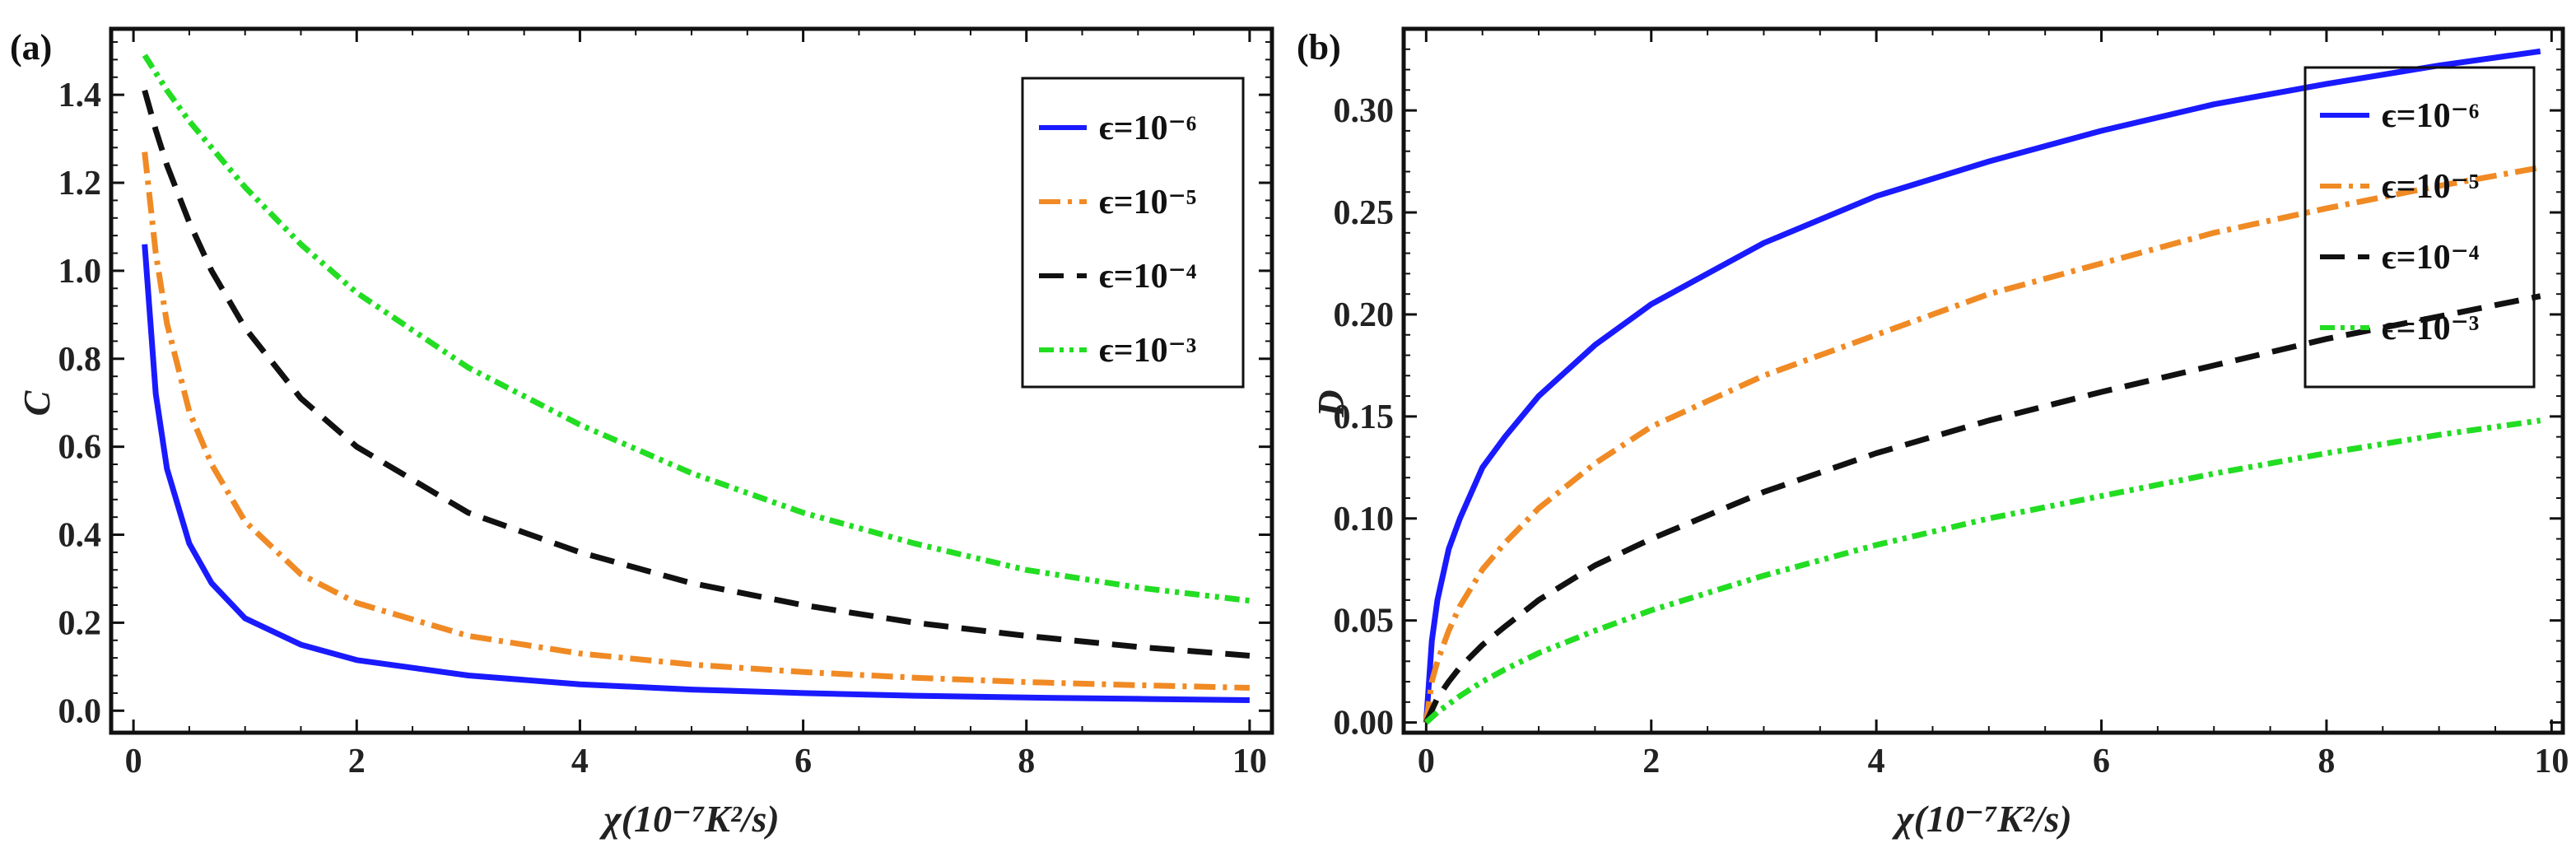  Describe the element at coordinates (2430, 187) in the screenshot. I see `legend-label-b-1: ϵ=10⁻⁵` at that location.